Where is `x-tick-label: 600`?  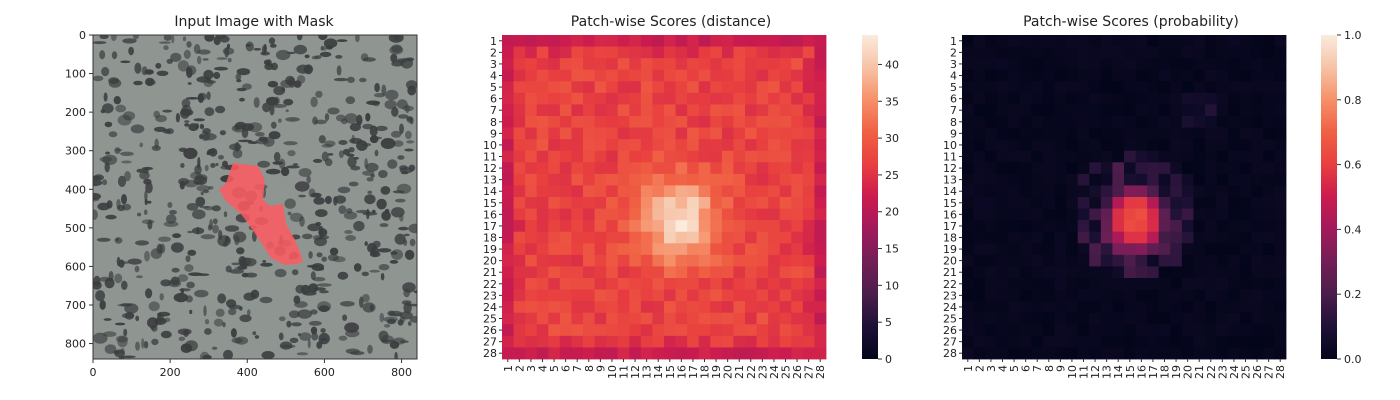 x-tick-label: 600 is located at coordinates (324, 372).